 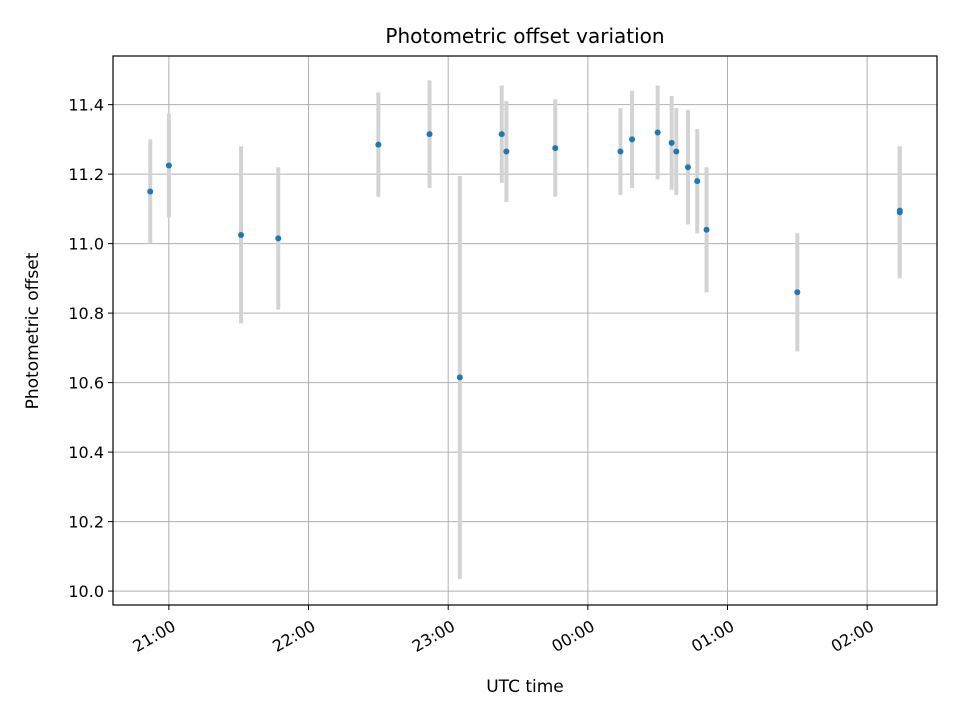 What do you see at coordinates (572, 636) in the screenshot?
I see `x-tick-label: 00:00` at bounding box center [572, 636].